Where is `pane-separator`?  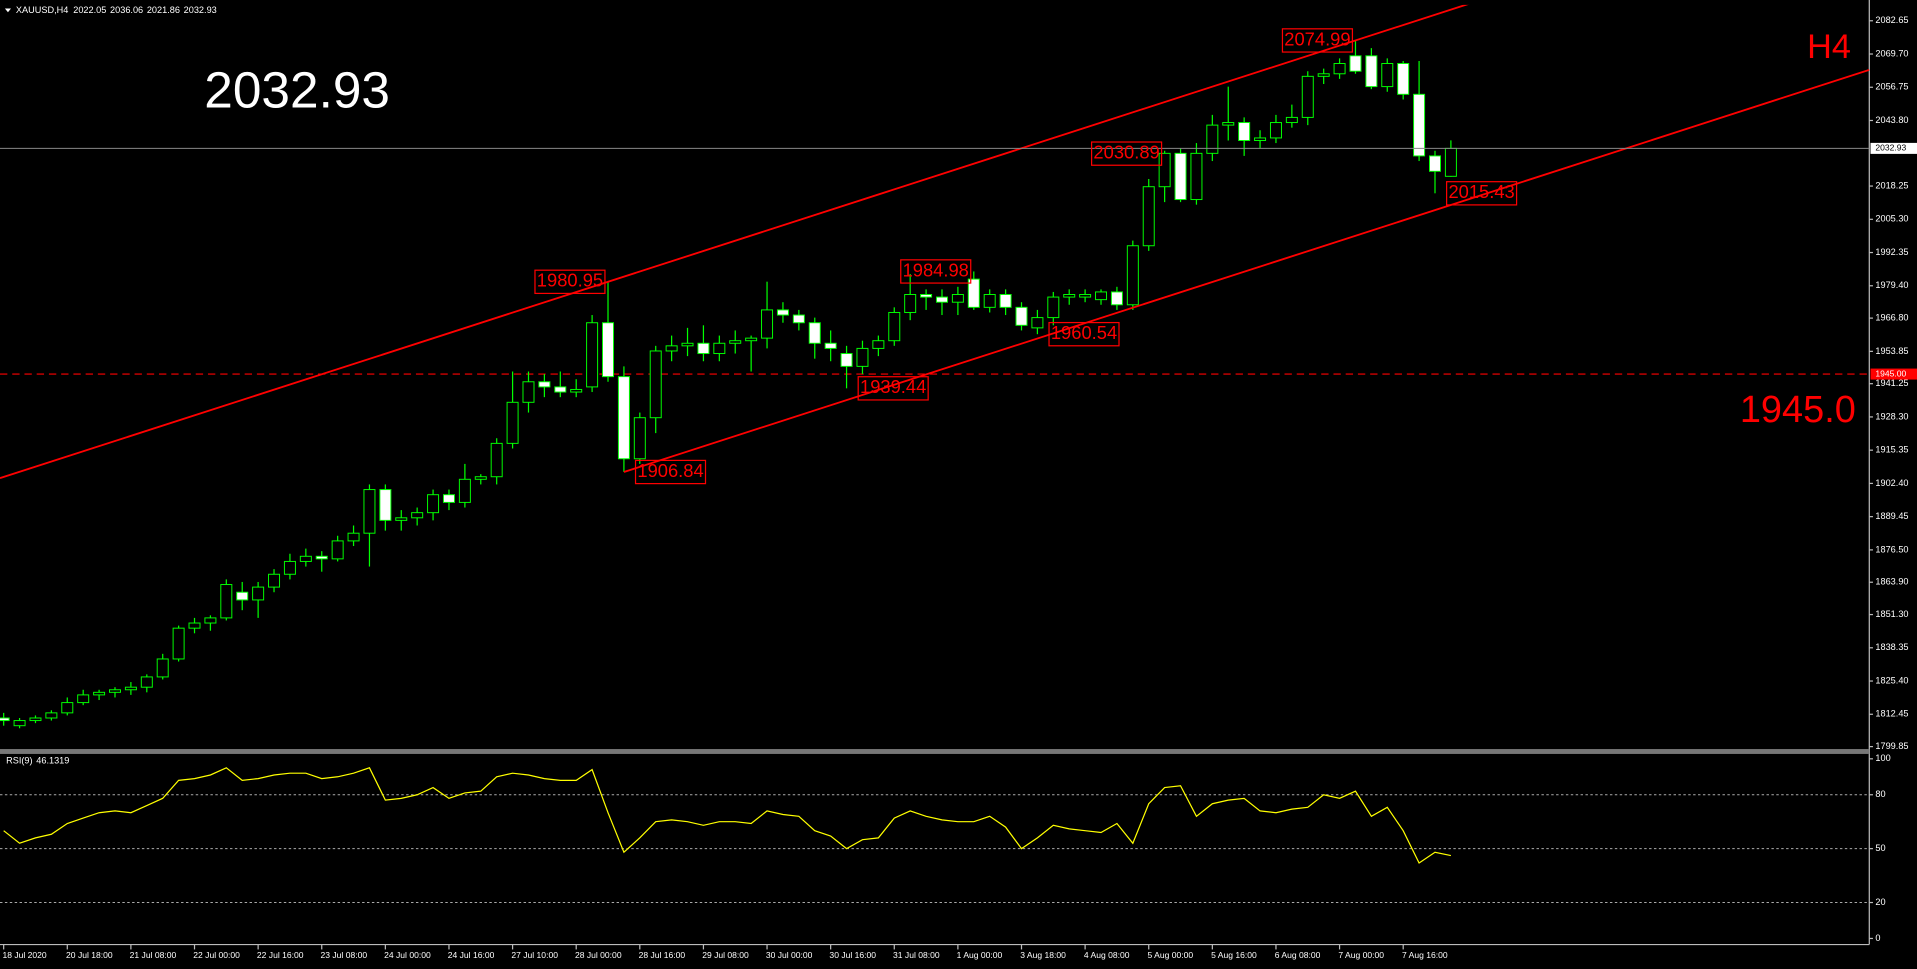 pane-separator is located at coordinates (935, 751).